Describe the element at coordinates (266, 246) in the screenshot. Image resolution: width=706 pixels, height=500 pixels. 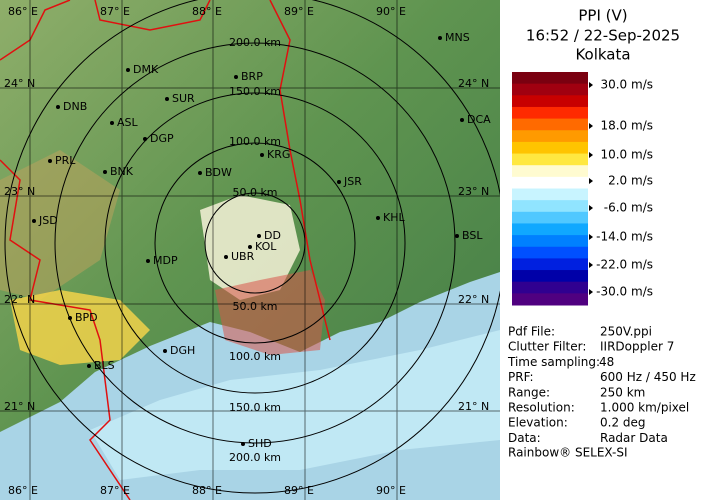
I see `place-label: KOL` at that location.